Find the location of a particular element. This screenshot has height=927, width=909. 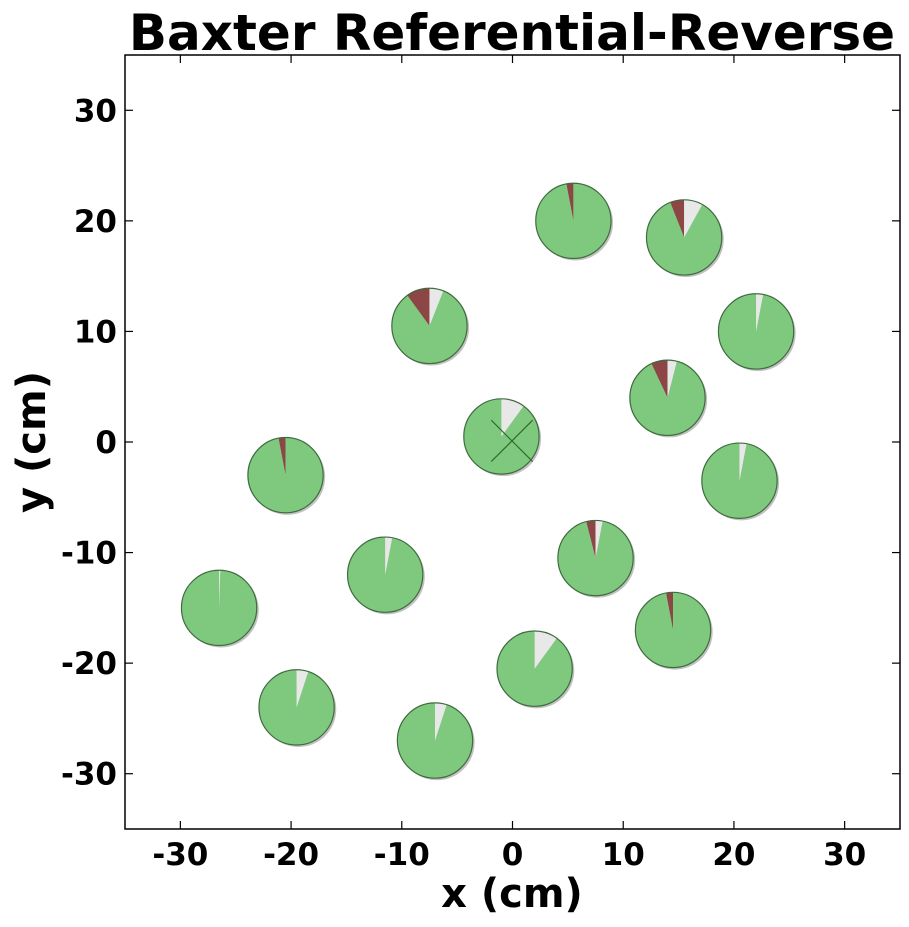

y-tick-label: 30 is located at coordinates (95, 111).